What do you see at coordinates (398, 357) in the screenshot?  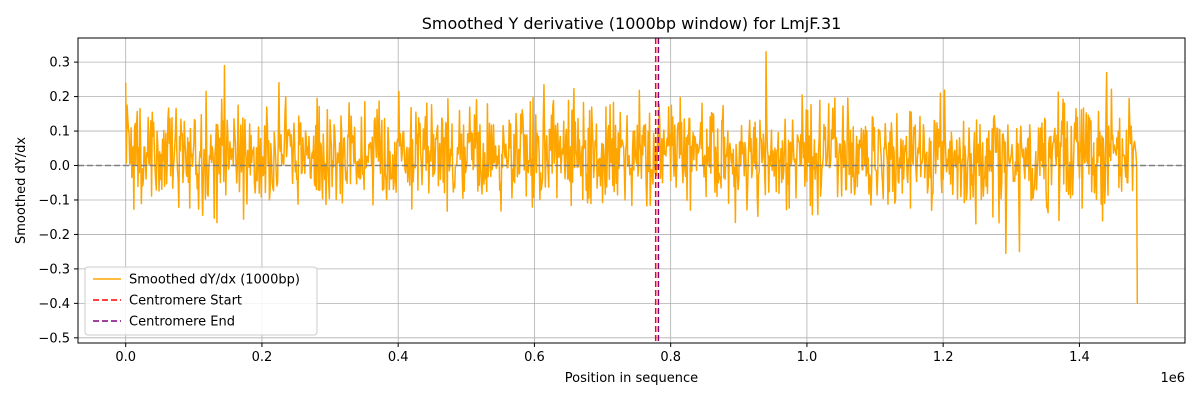 I see `x-tick-label: 0.4` at bounding box center [398, 357].